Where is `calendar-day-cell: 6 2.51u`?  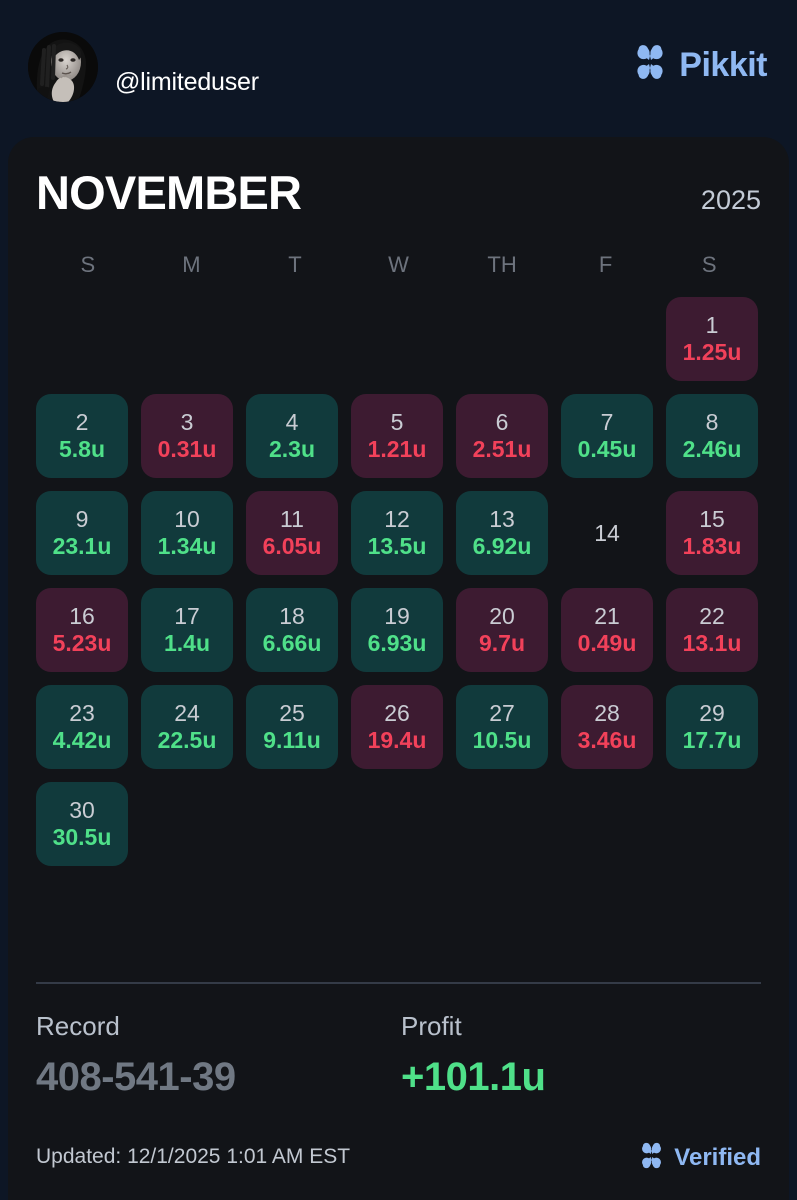 calendar-day-cell: 6 2.51u is located at coordinates (502, 436).